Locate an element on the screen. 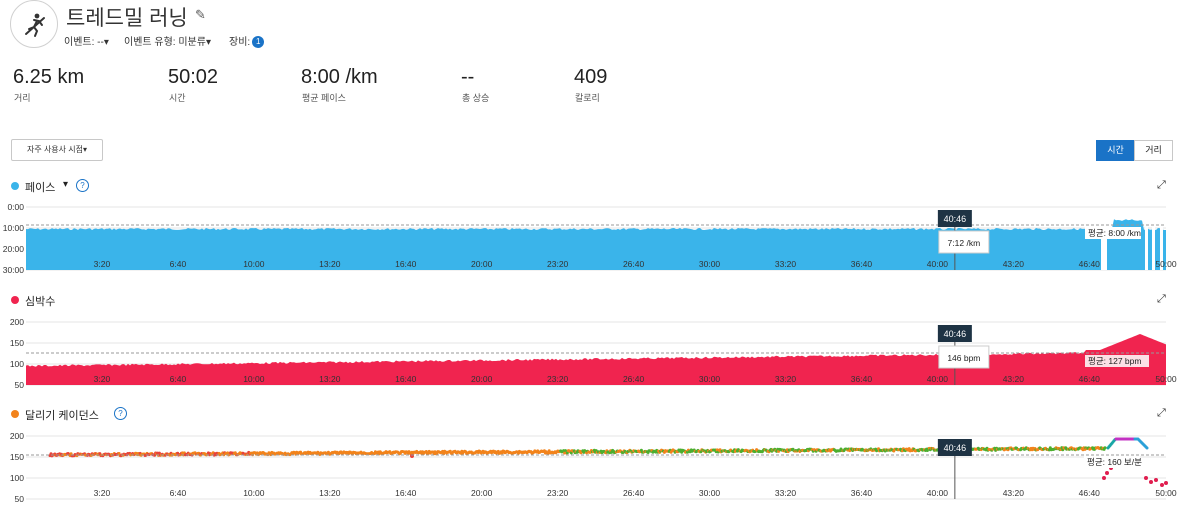 This screenshot has width=1178, height=514. heart-y-tick: 200 is located at coordinates (17, 322).